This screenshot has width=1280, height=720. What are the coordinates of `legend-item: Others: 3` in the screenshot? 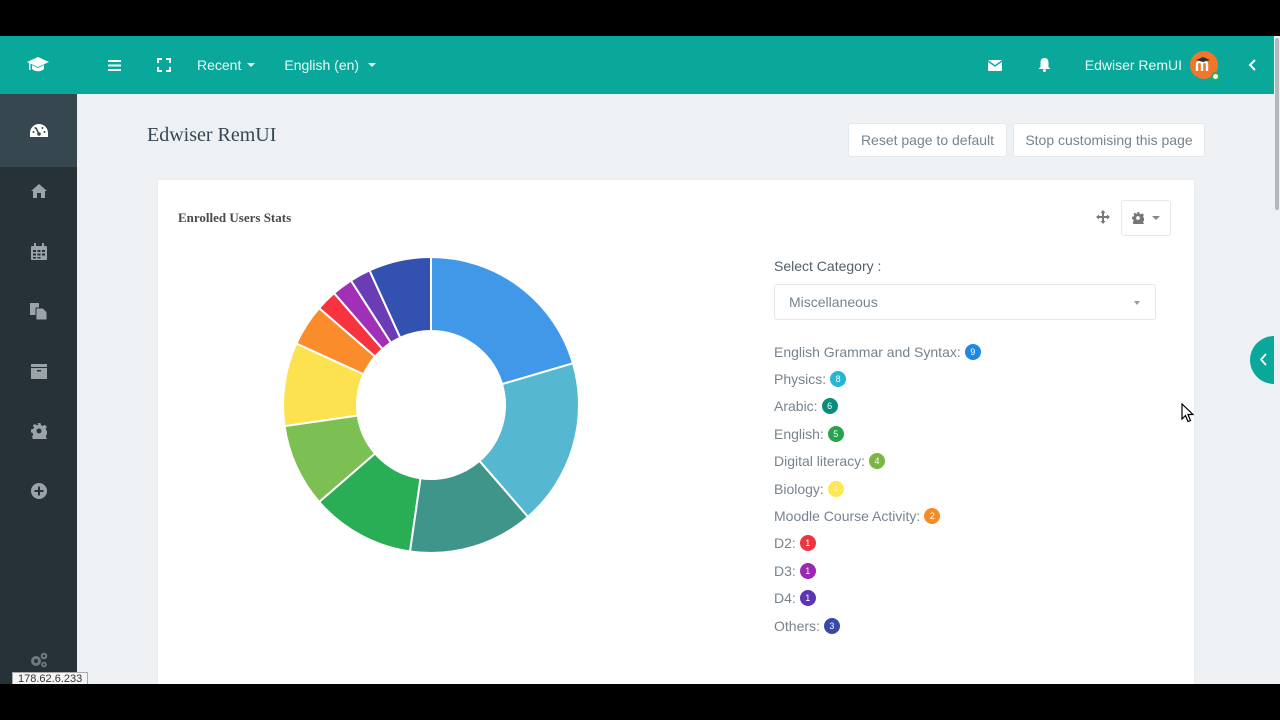 It's located at (877, 625).